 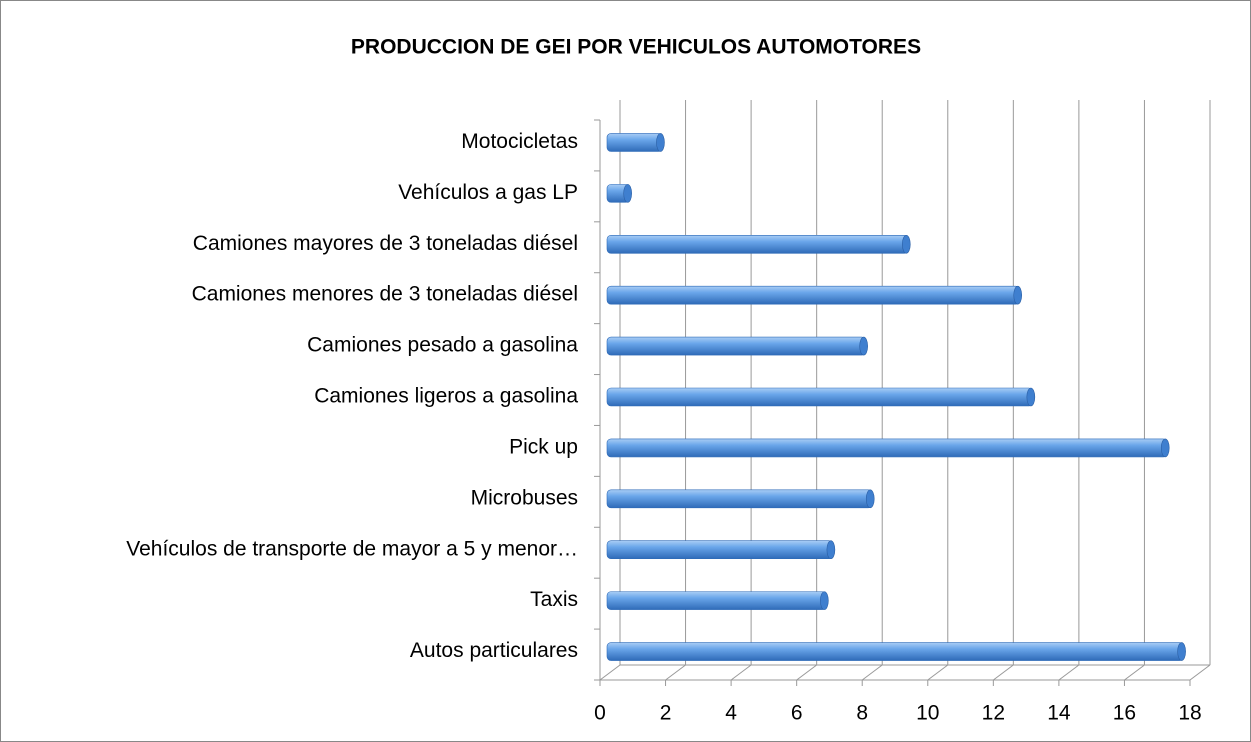 I want to click on x-tick-label: 18, so click(x=1189, y=713).